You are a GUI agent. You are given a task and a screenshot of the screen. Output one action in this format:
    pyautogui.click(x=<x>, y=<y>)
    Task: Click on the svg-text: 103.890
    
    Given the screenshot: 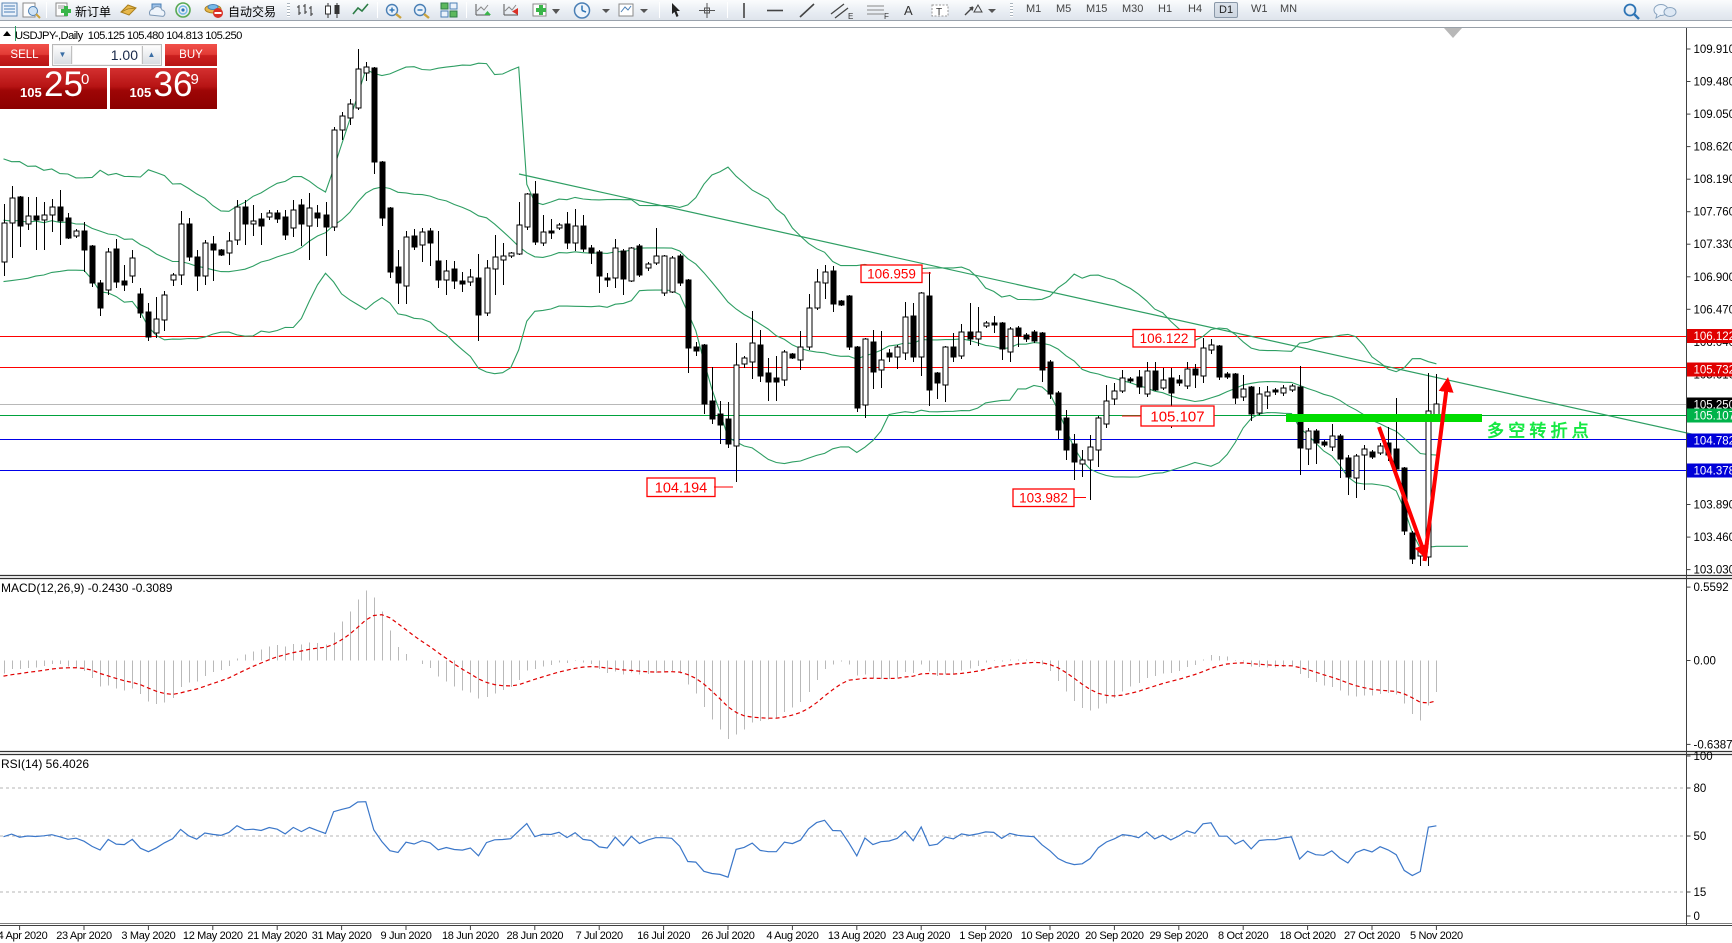 What is the action you would take?
    pyautogui.click(x=1713, y=506)
    